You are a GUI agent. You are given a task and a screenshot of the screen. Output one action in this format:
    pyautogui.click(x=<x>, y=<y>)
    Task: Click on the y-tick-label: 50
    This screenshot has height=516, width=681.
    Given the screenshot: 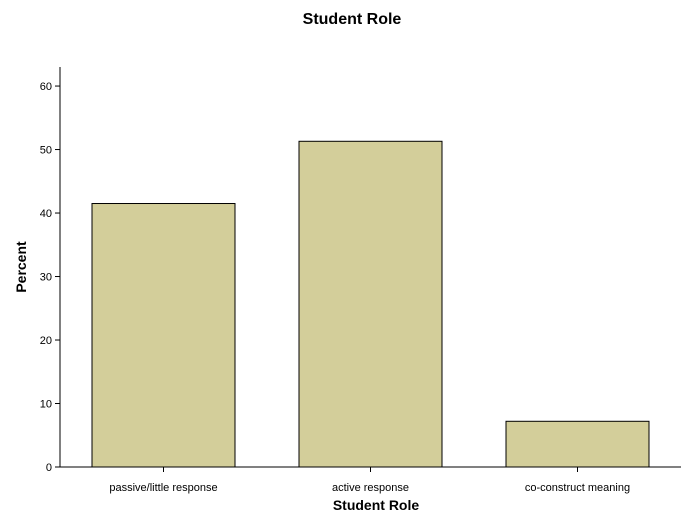 What is the action you would take?
    pyautogui.click(x=46, y=151)
    